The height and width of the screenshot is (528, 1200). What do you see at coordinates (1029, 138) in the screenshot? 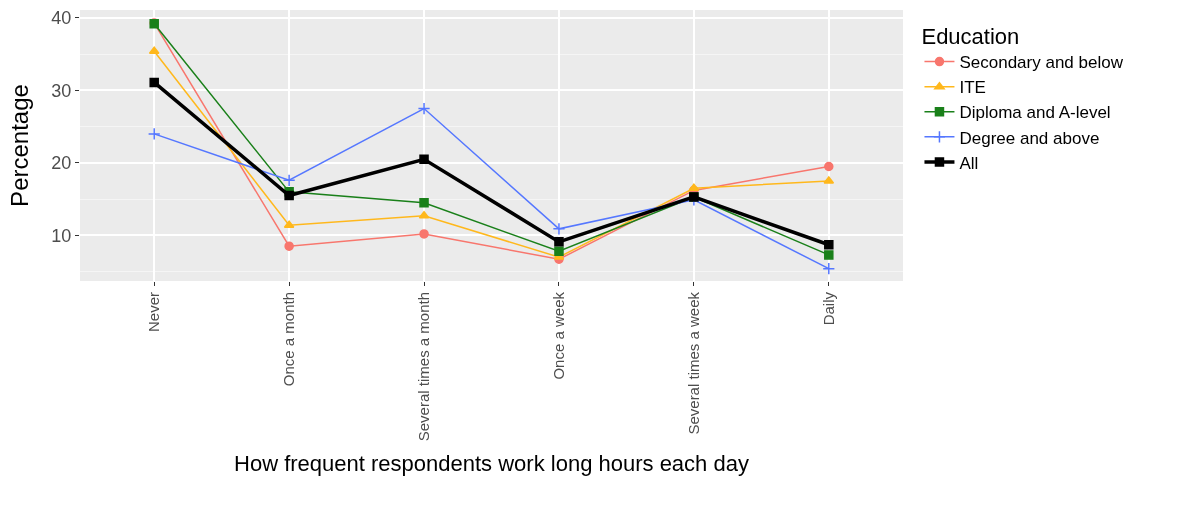
I see `legend-label: Degree and above` at bounding box center [1029, 138].